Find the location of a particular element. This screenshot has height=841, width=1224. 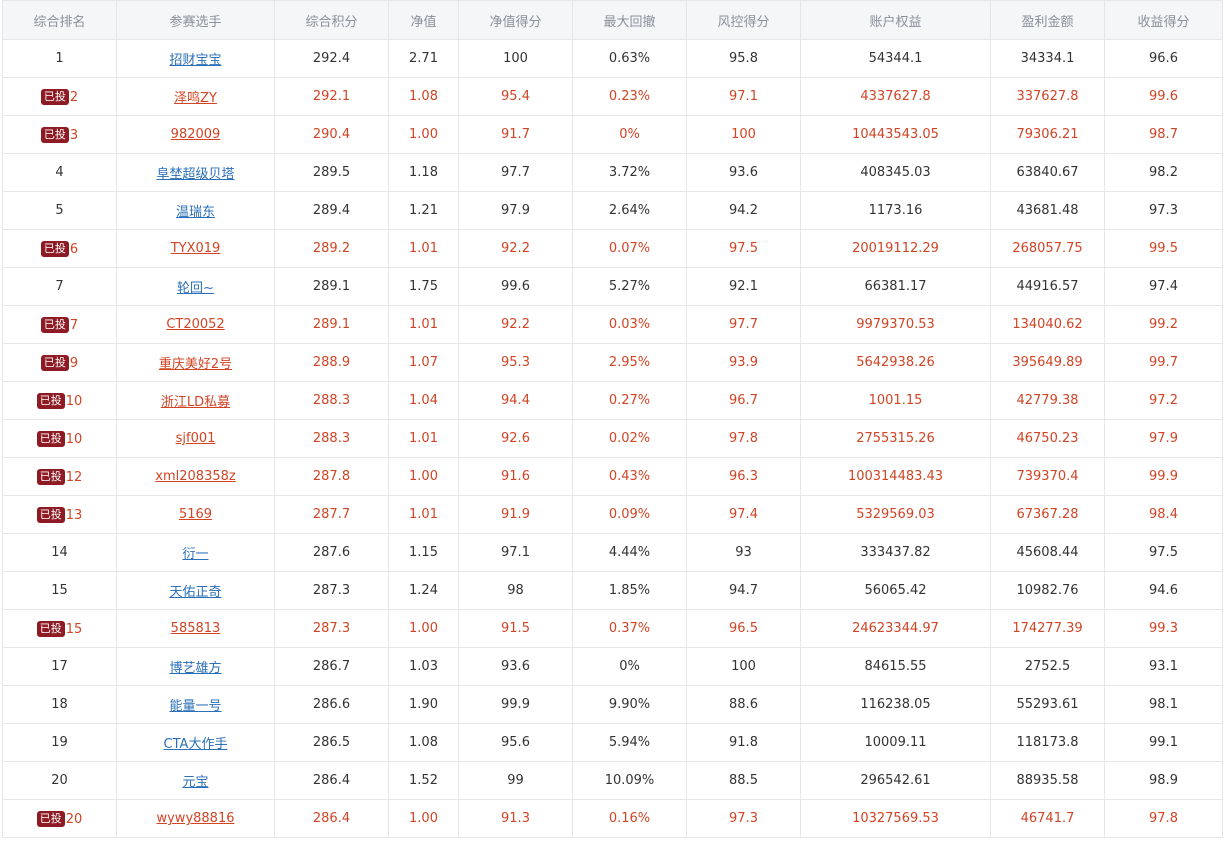

header-risk-score: 风控得分 is located at coordinates (743, 20).